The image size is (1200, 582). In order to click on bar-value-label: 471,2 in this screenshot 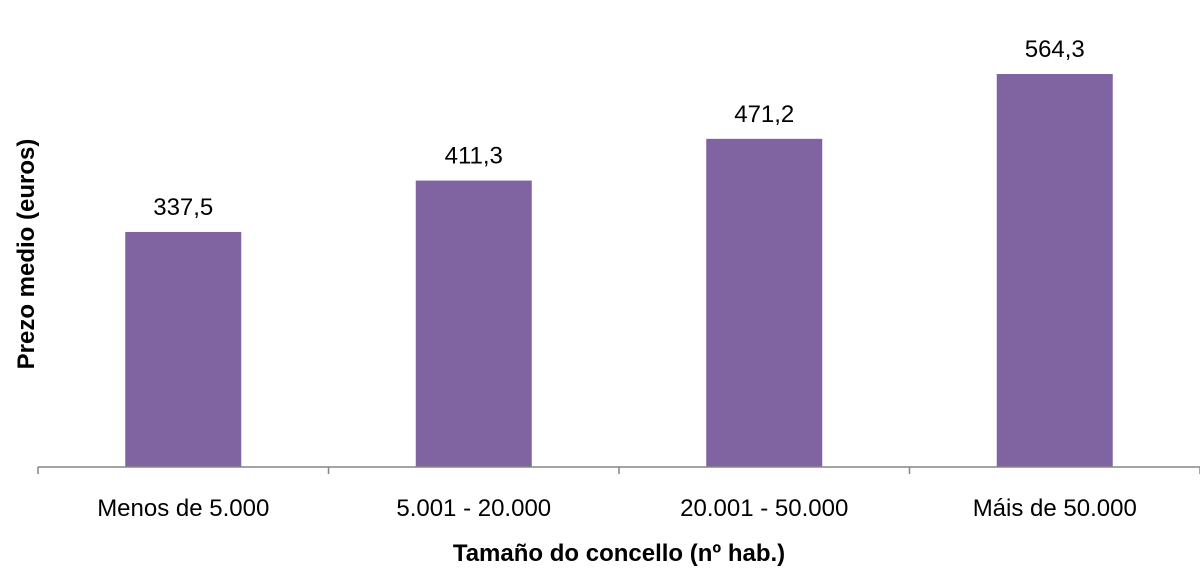, I will do `click(764, 114)`.